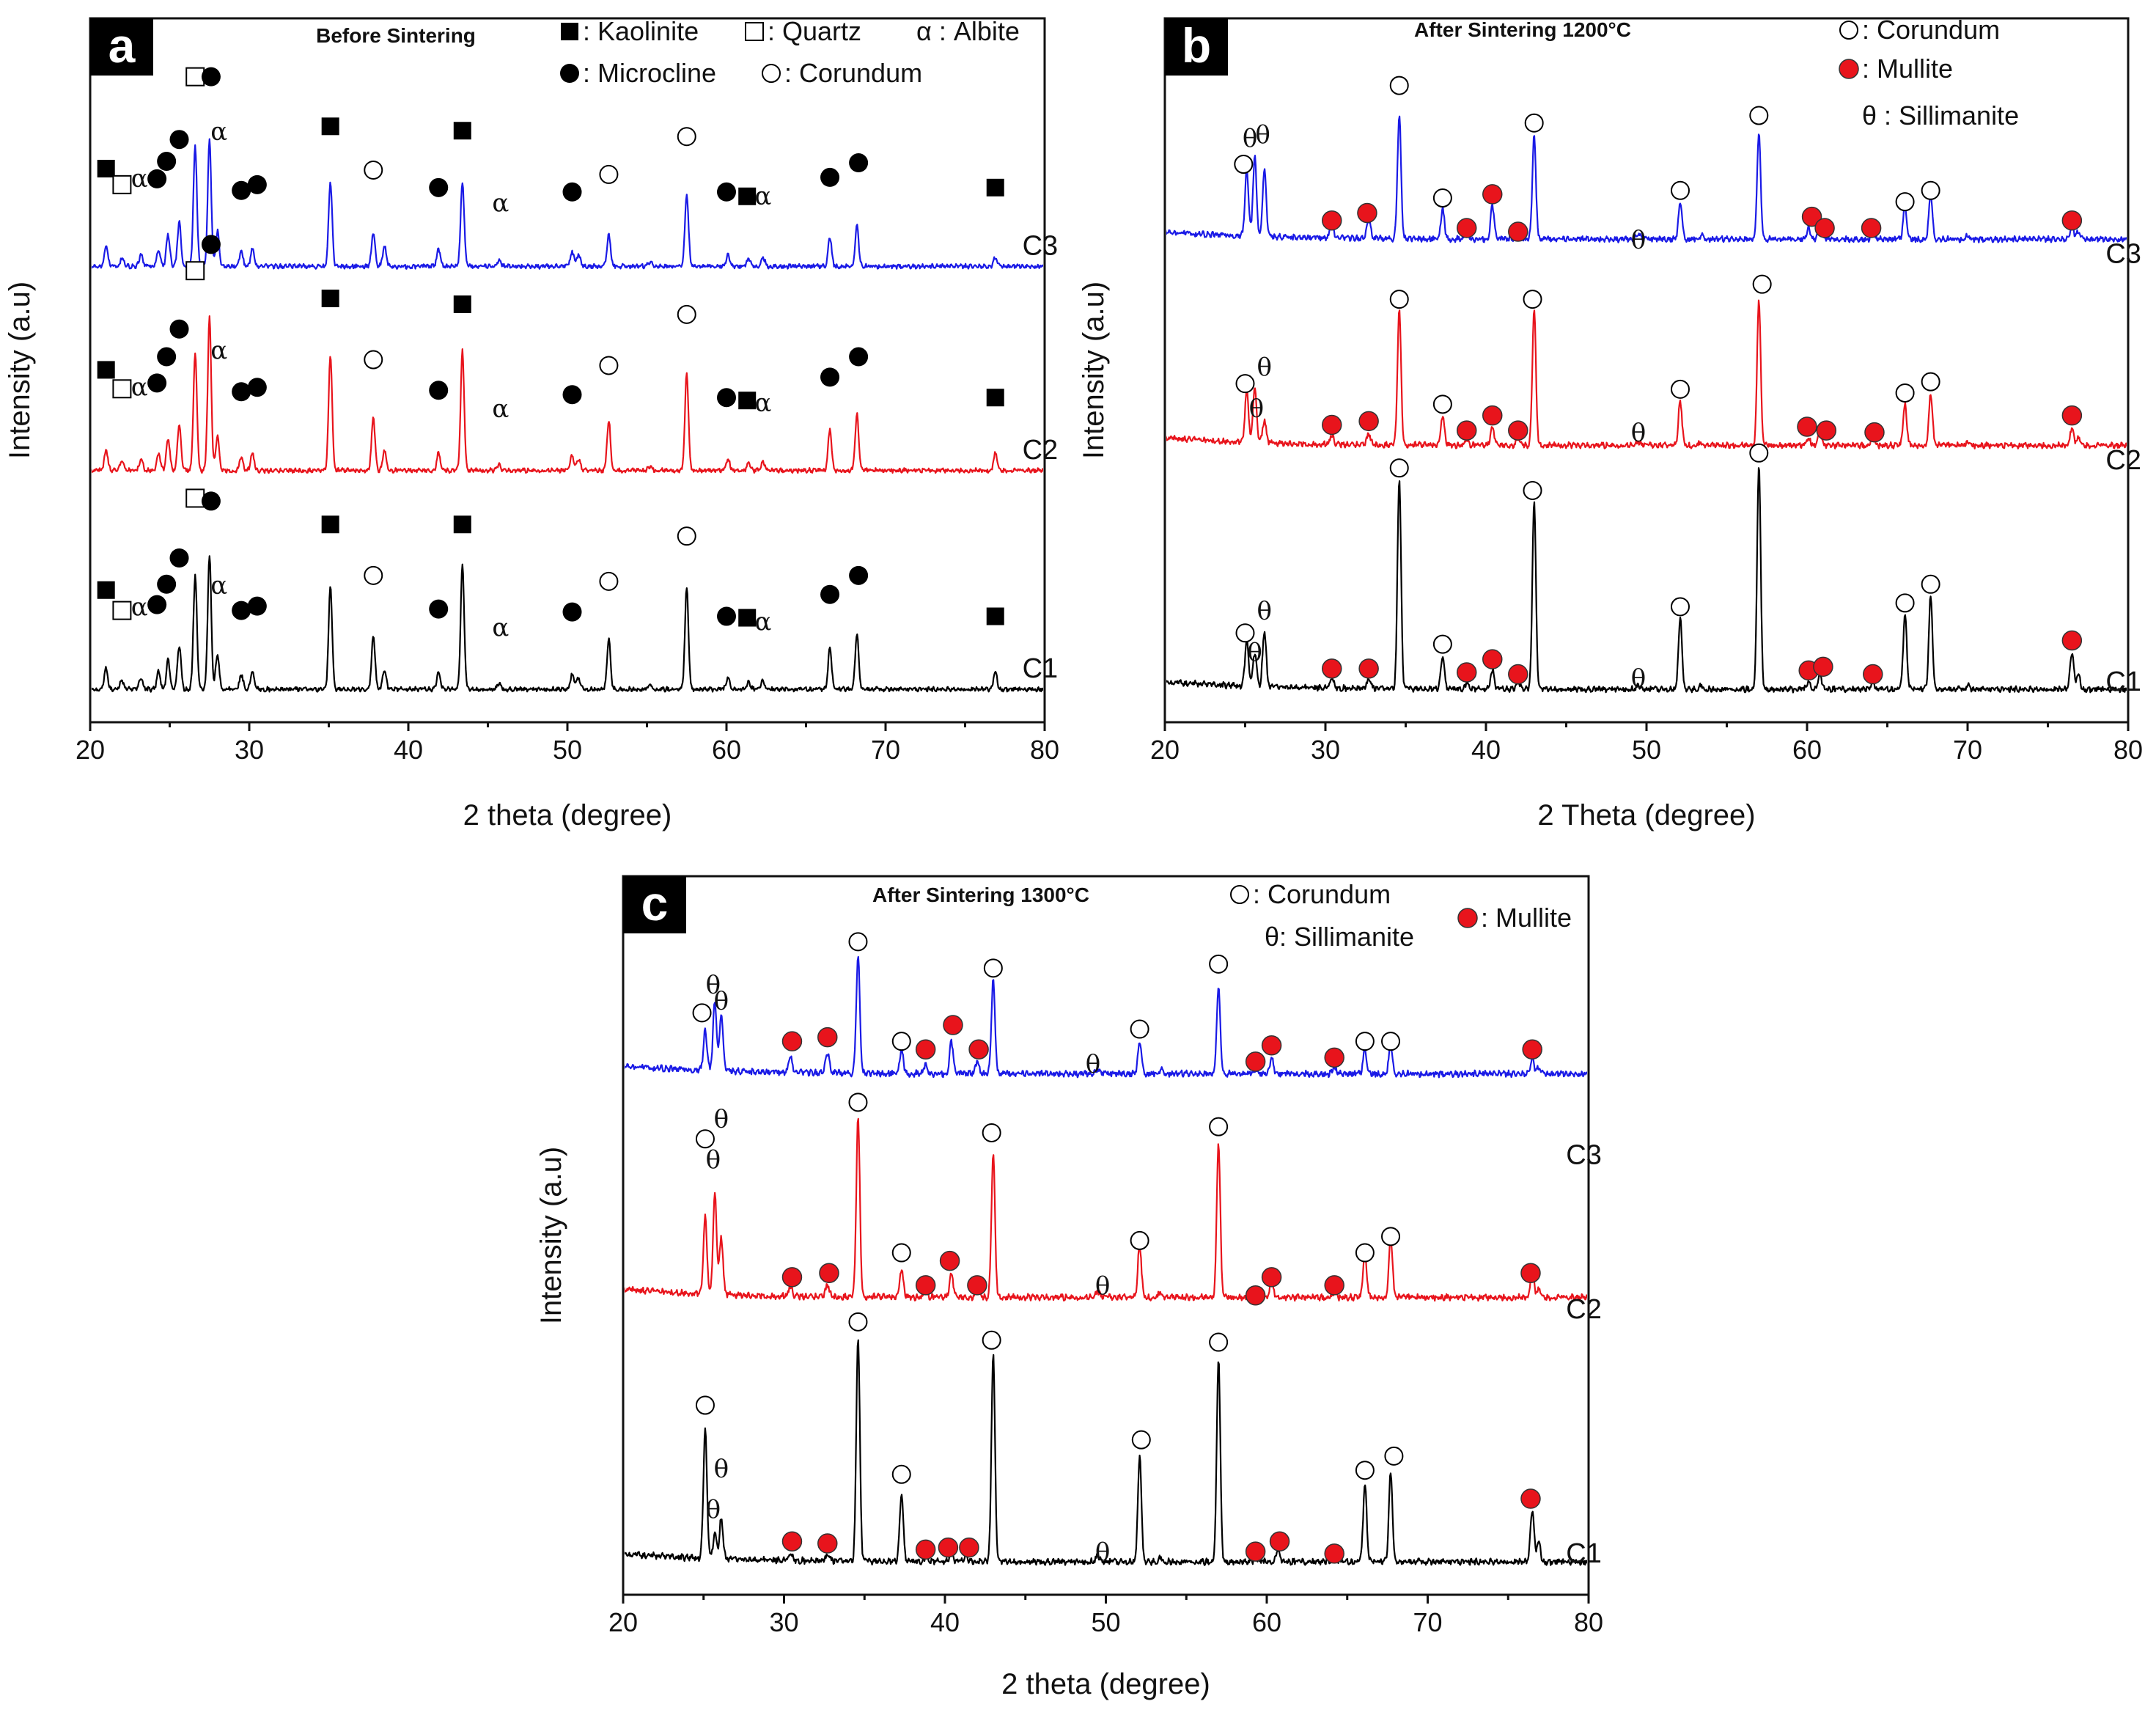 This screenshot has width=2156, height=1726. Describe the element at coordinates (2123, 460) in the screenshot. I see `series-label: C2` at that location.